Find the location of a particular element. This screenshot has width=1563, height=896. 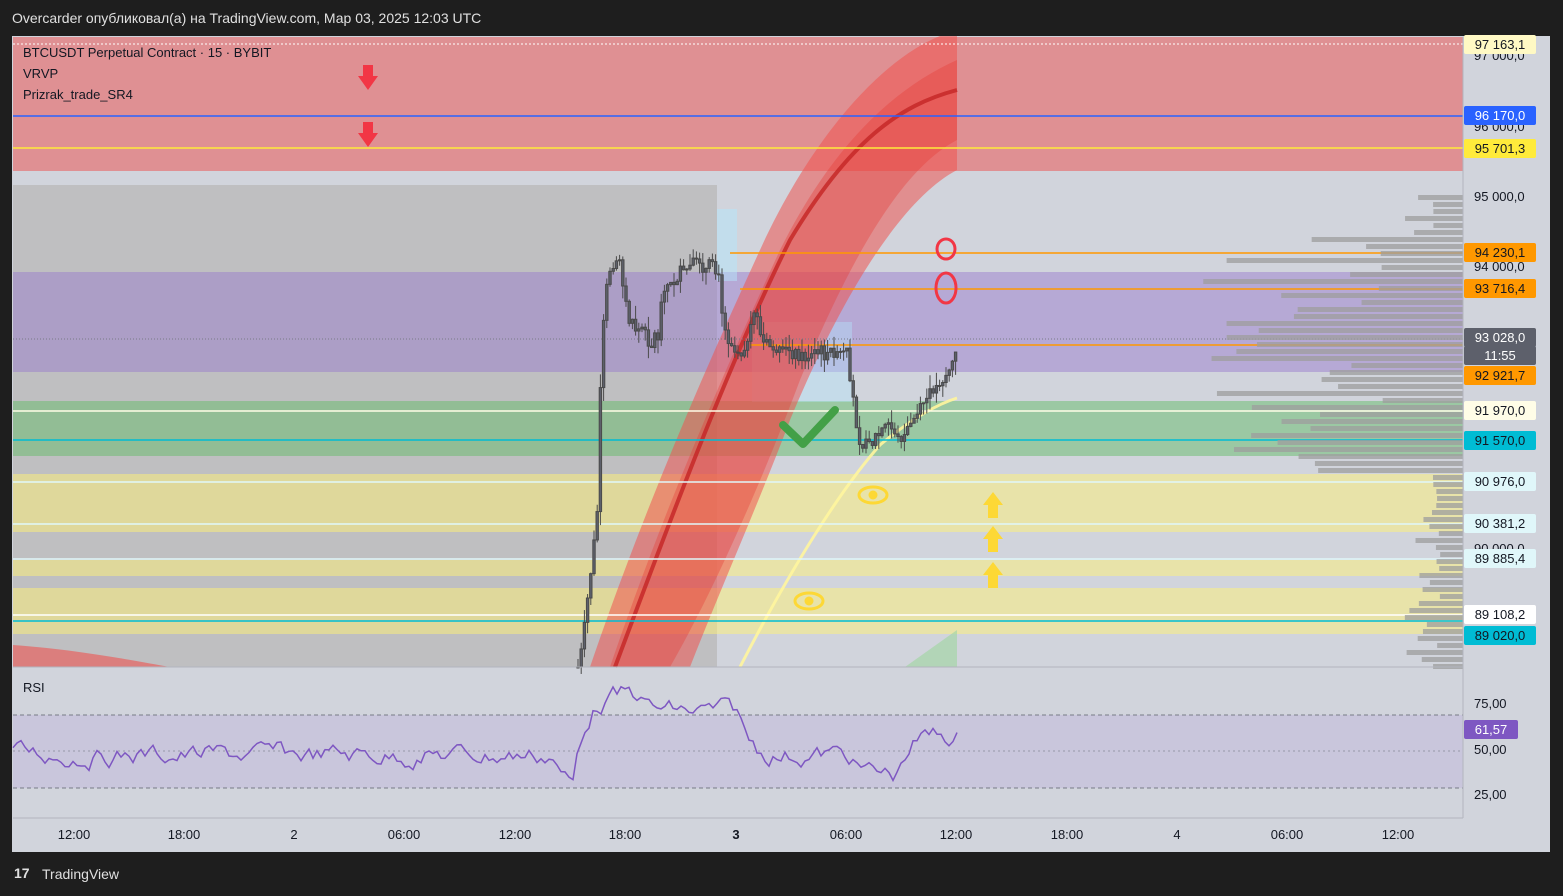

tradingview-logo-icon: 17 is located at coordinates (22, 873).